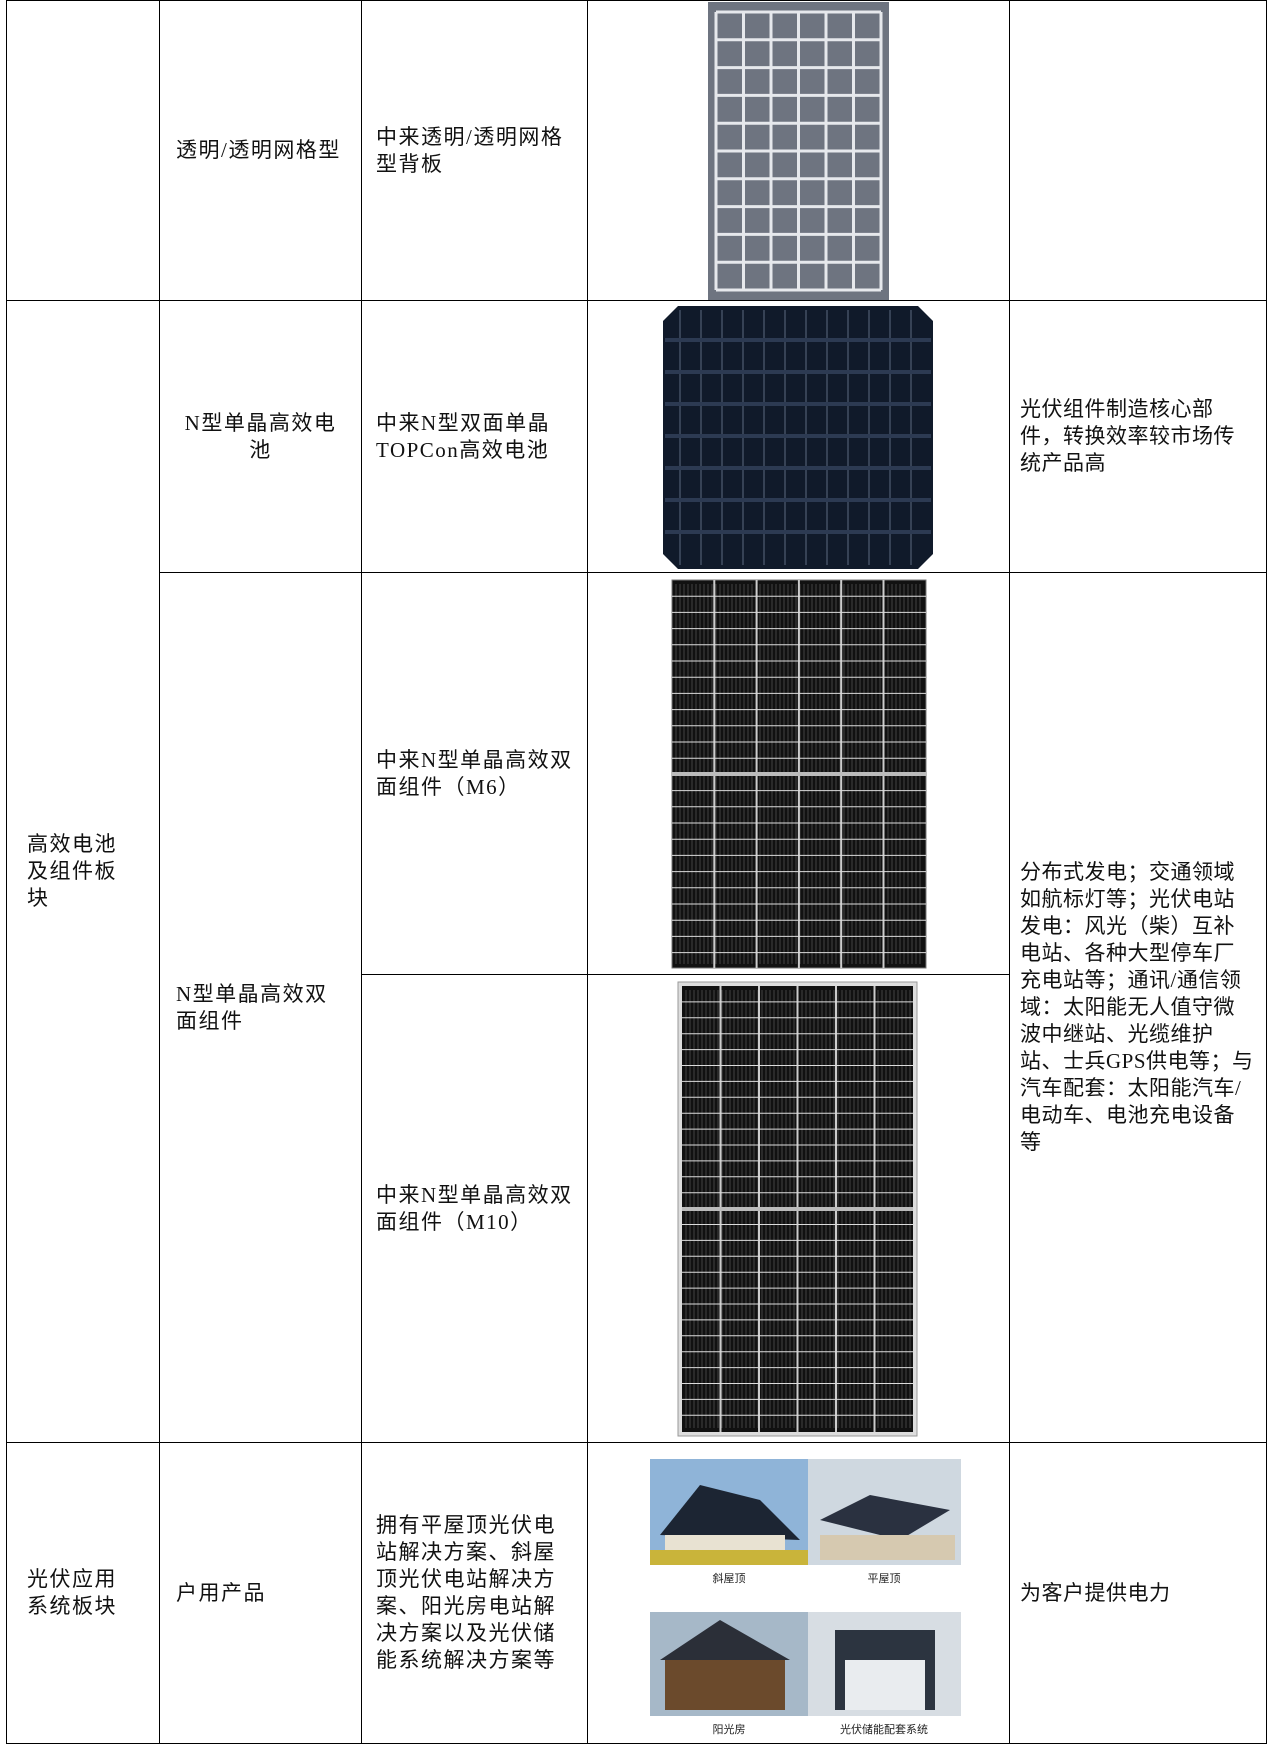  I want to click on house-photos, so click(805, 1587).